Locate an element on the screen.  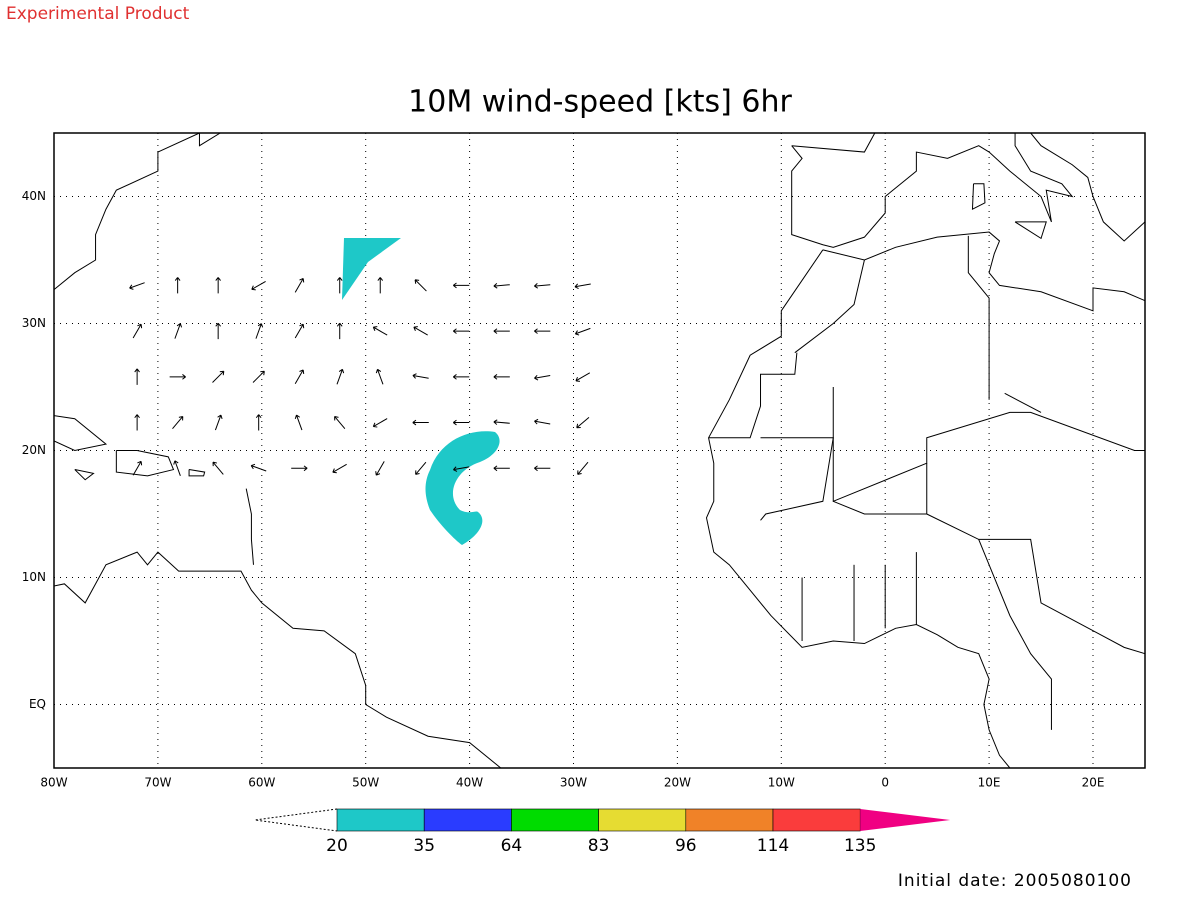
map-title: 10M wind-speed [kts] 6hr is located at coordinates (600, 102).